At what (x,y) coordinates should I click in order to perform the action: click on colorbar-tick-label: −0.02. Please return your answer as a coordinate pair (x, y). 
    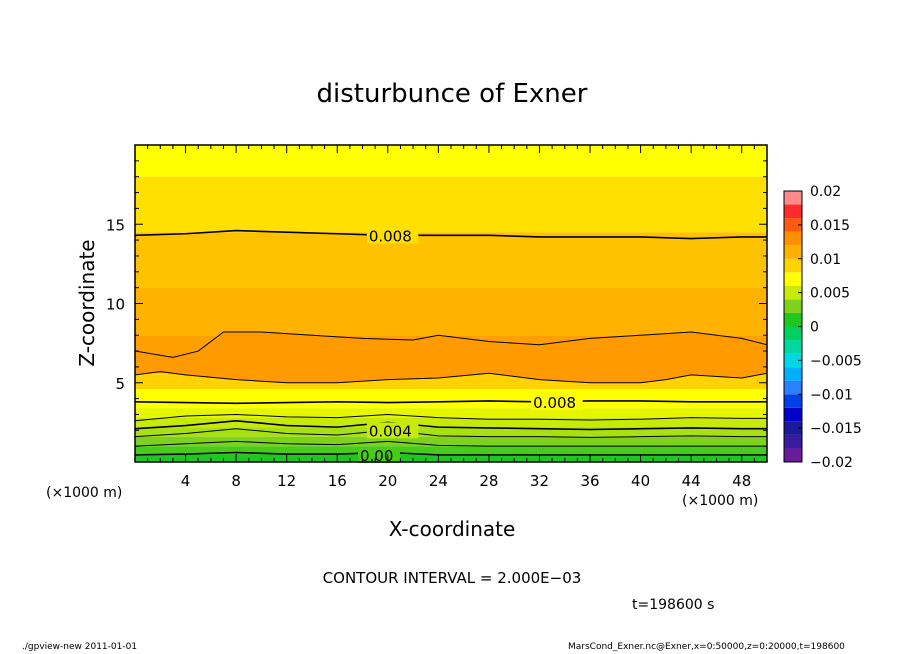
    Looking at the image, I should click on (831, 463).